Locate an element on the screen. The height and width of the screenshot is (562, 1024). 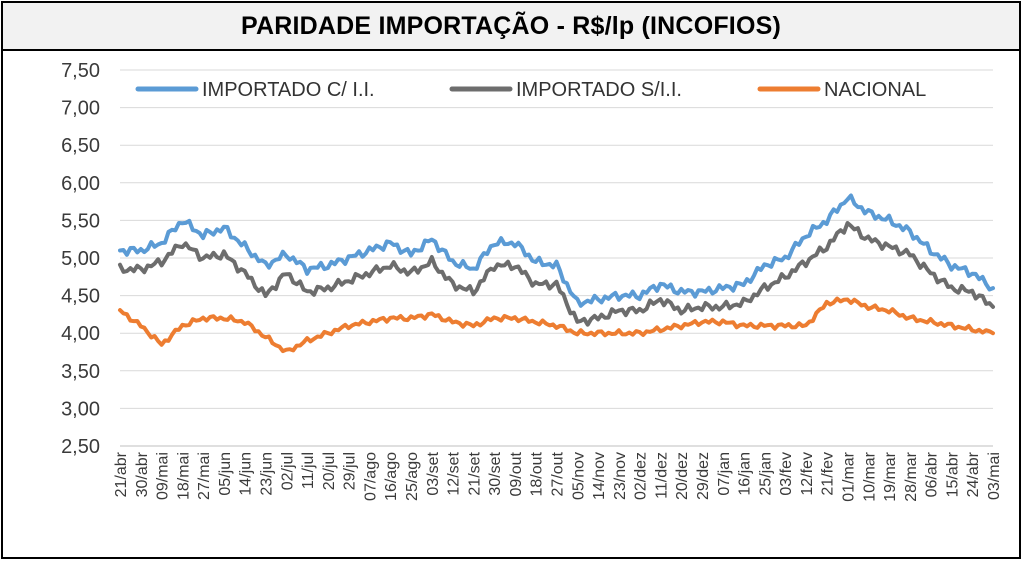
x-tick-label: 29/jul is located at coordinates (350, 471).